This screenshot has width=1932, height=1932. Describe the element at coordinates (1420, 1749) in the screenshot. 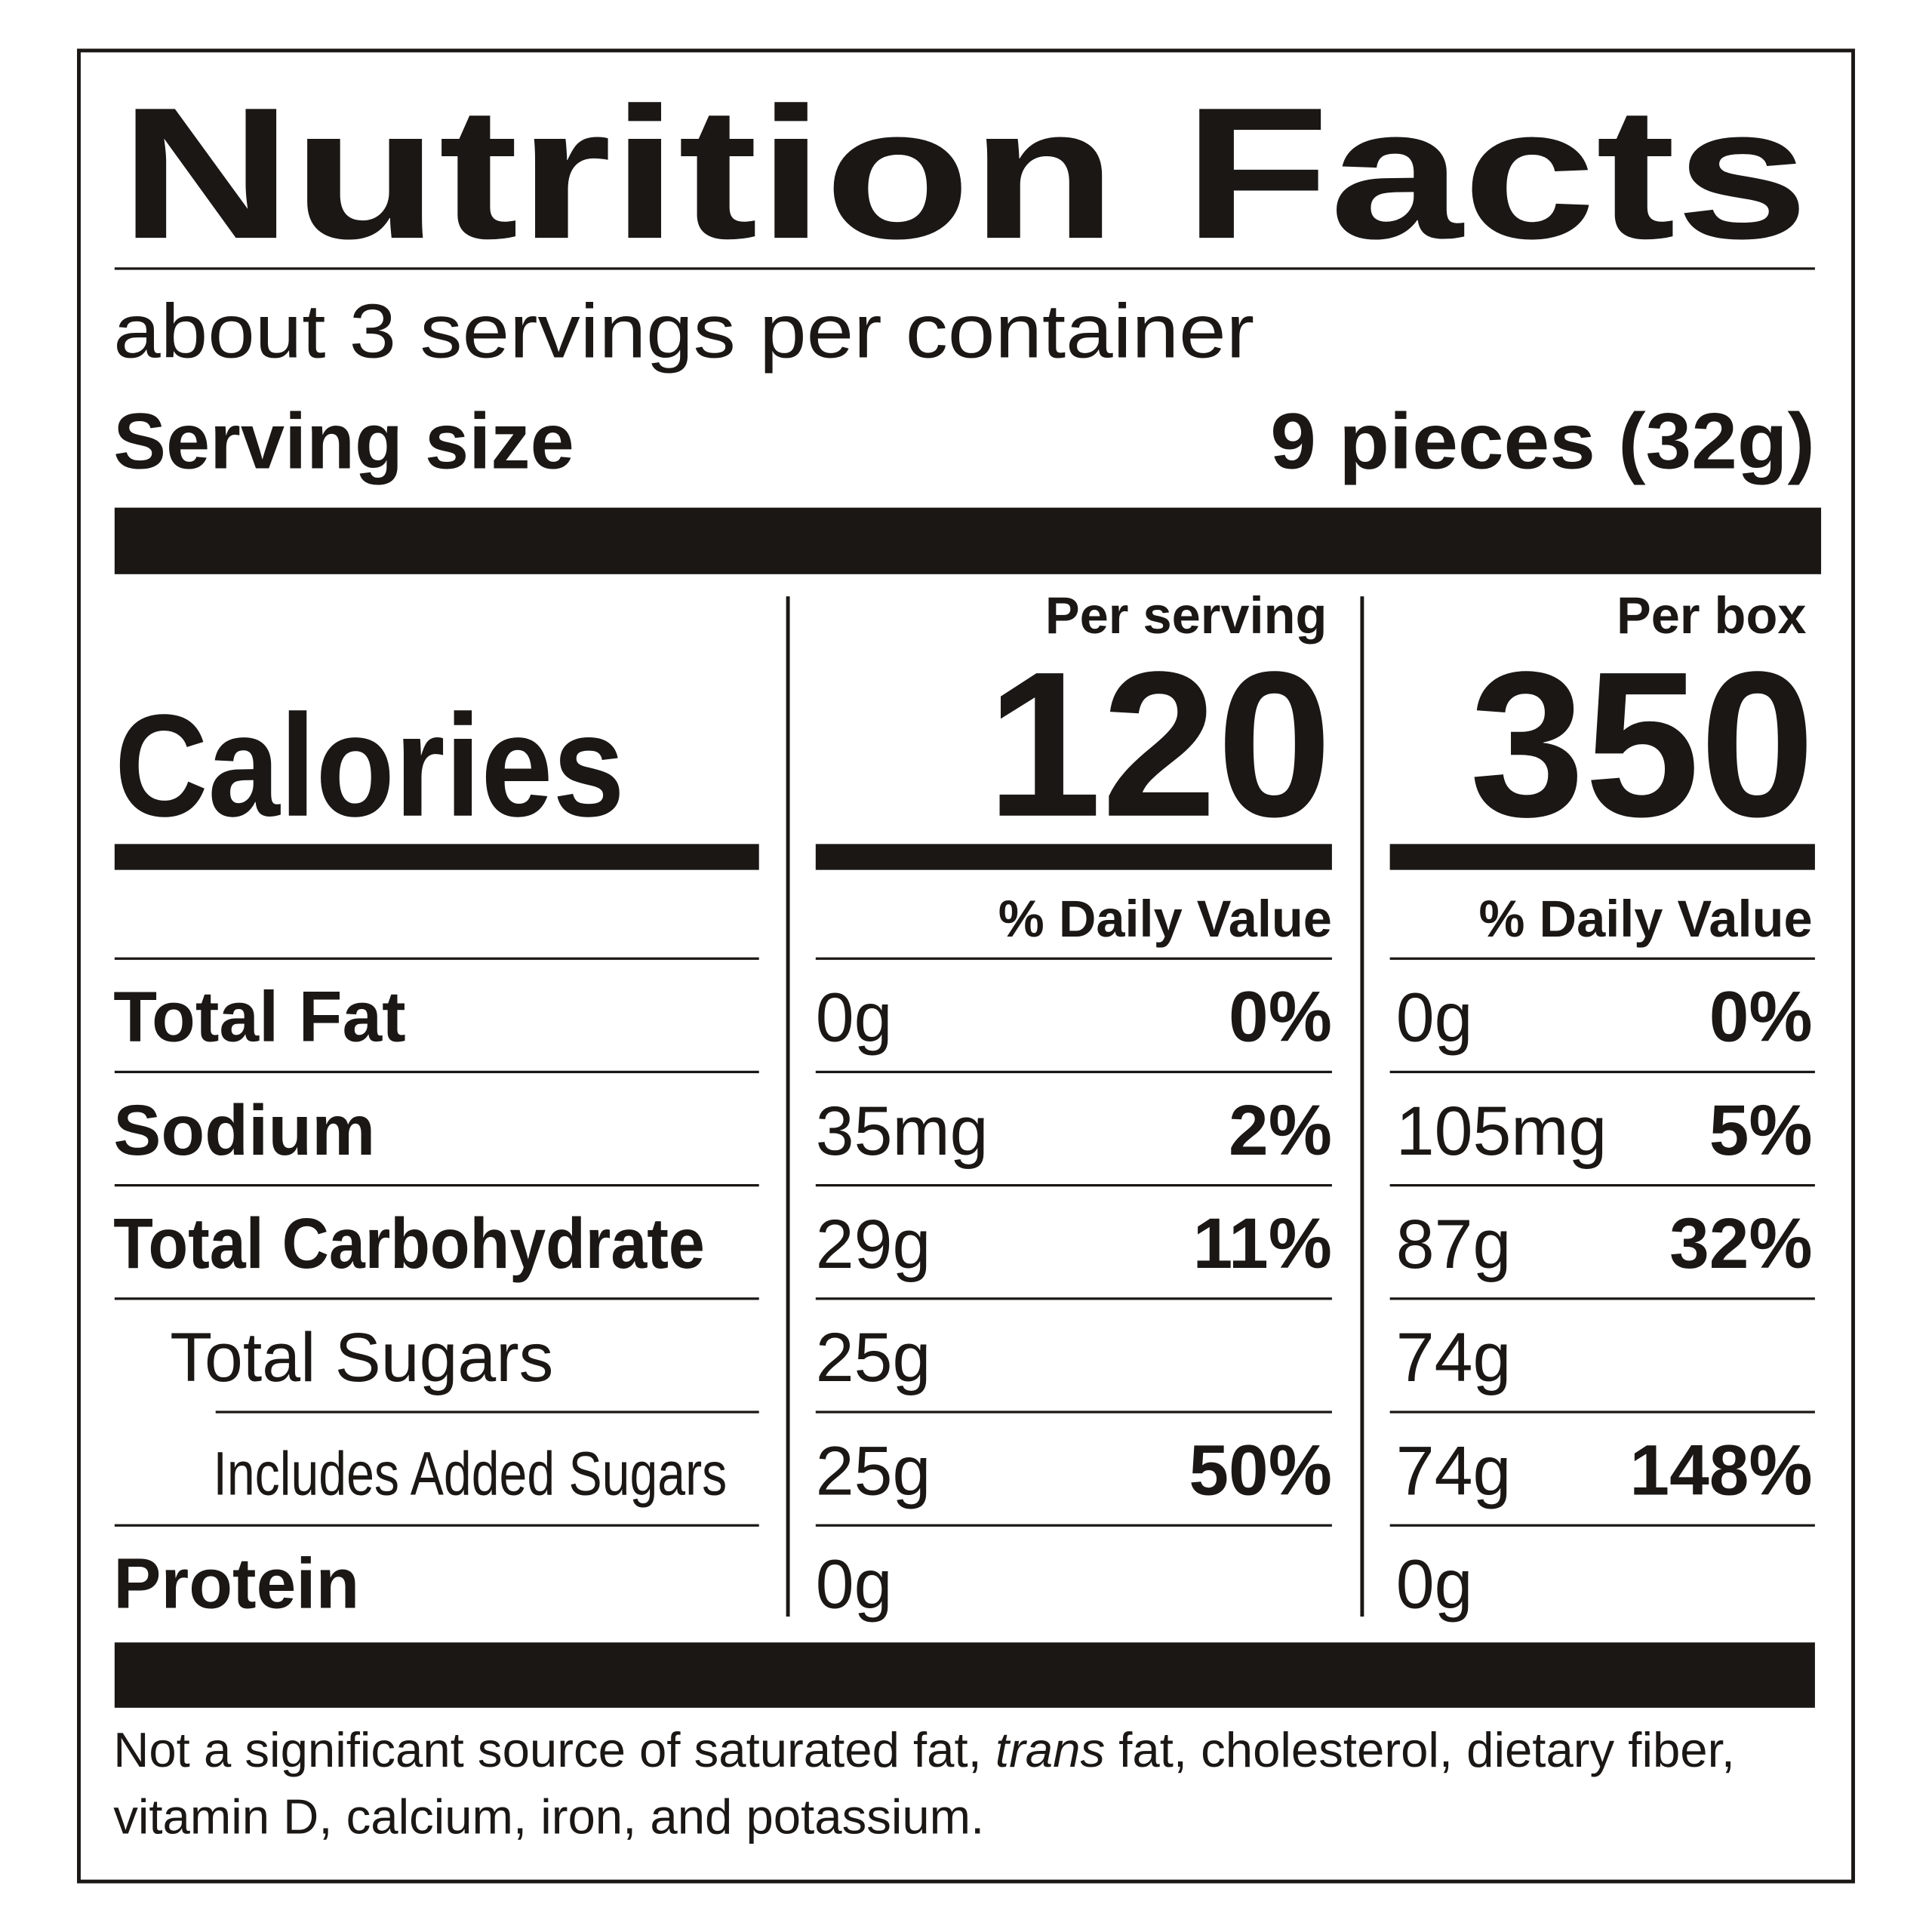

I see `footnote-text: fat, cholesterol, dietary fiber,` at that location.